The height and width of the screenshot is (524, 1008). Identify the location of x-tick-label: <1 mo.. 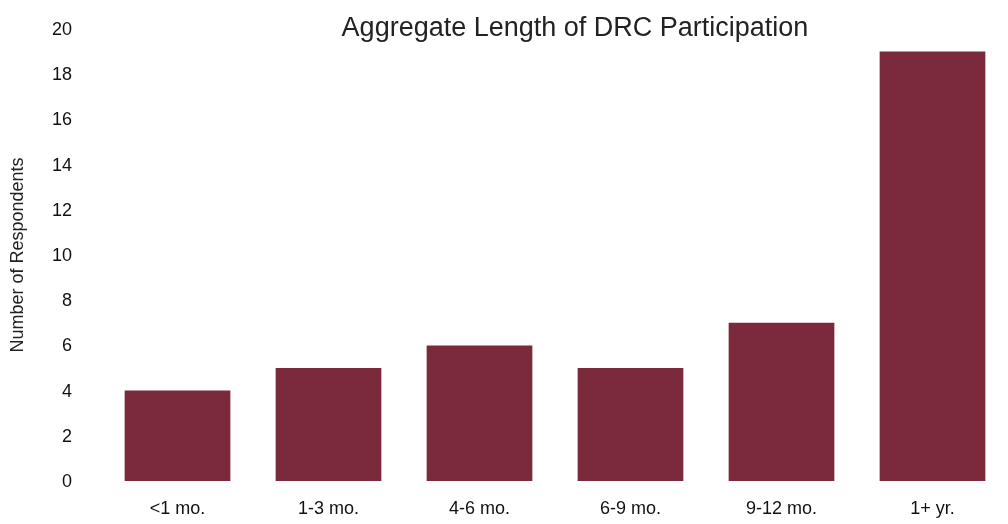
(177, 508).